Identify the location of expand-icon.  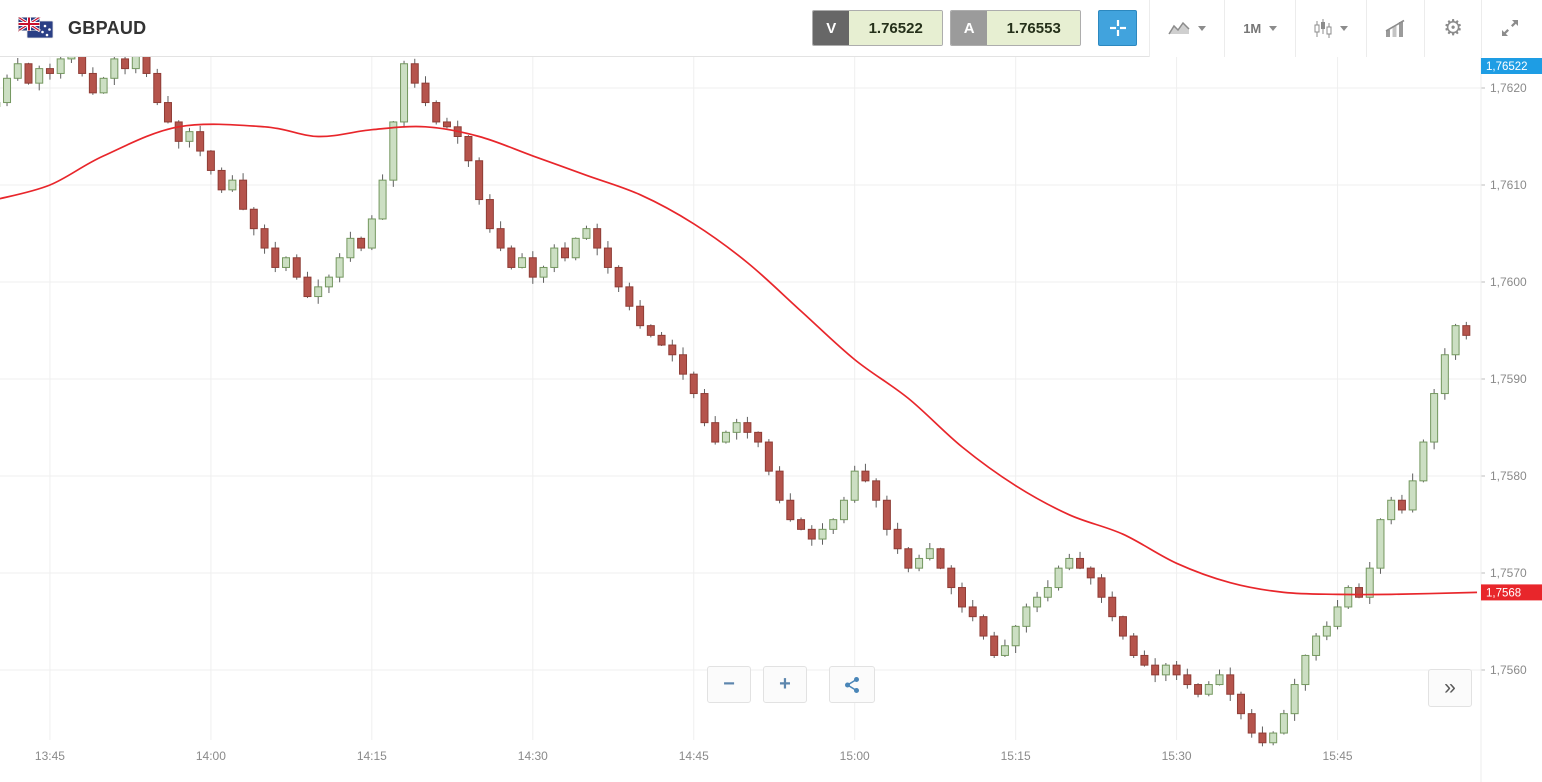
(1510, 28).